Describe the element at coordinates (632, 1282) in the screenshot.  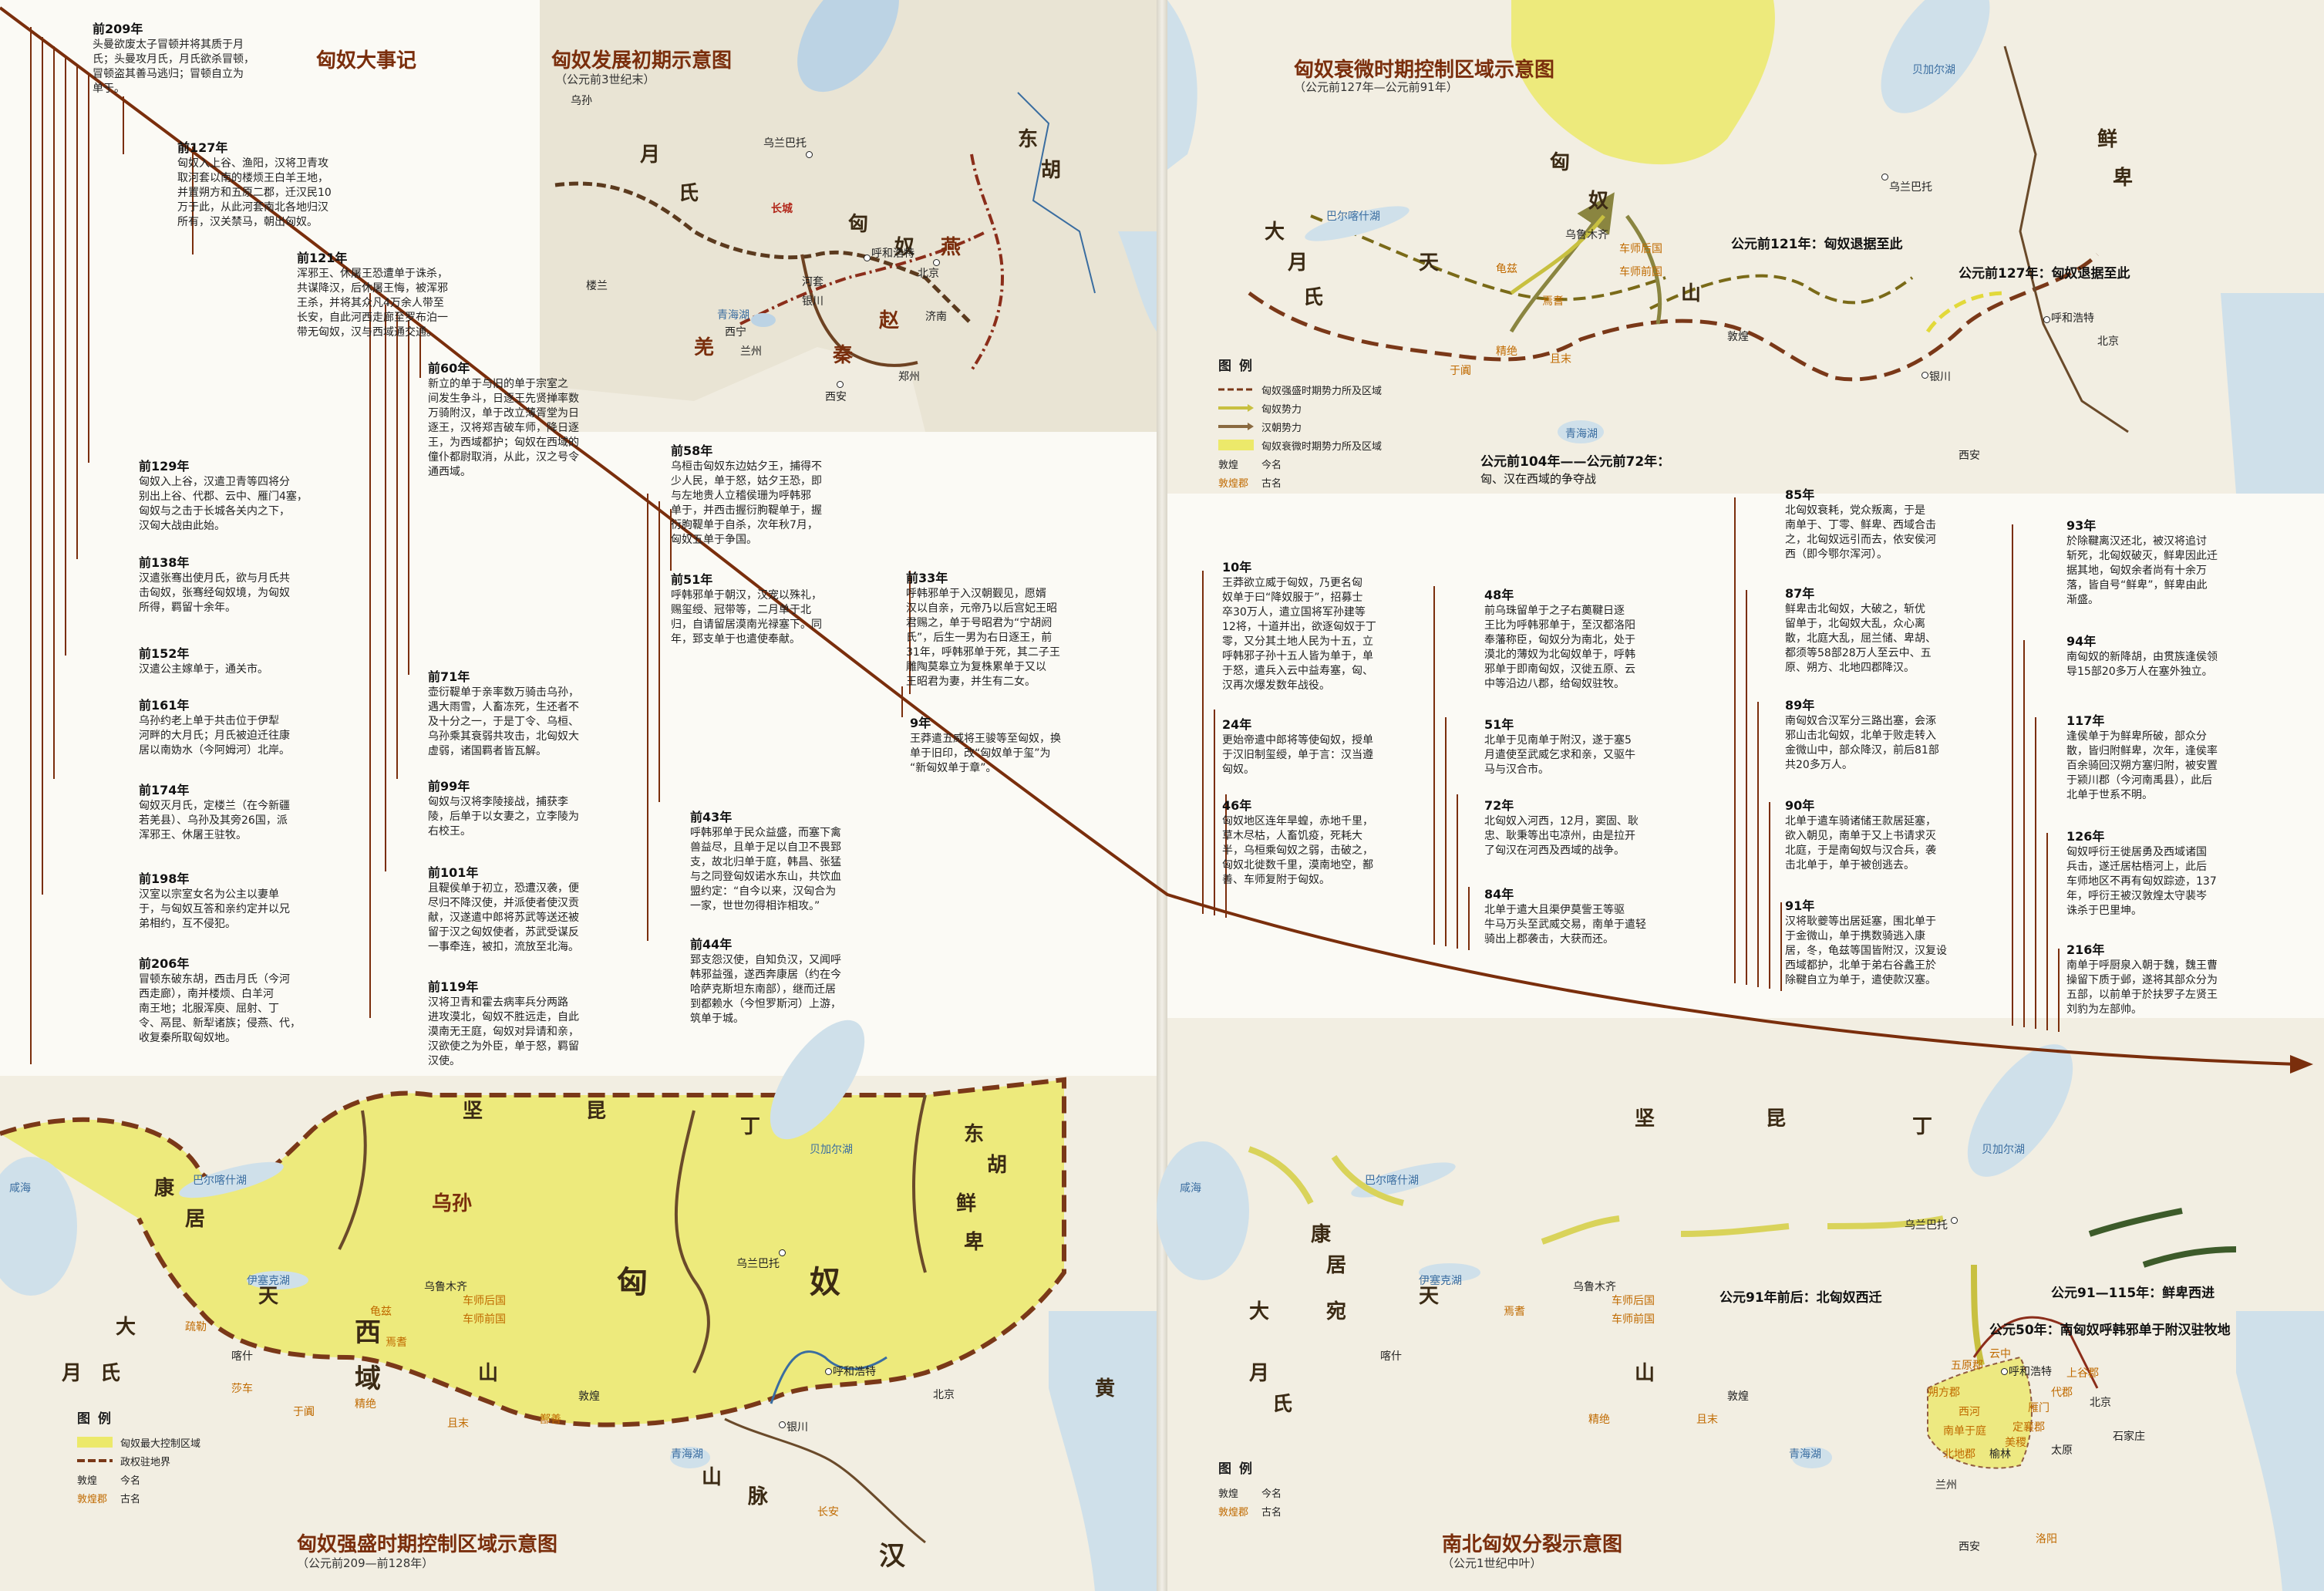
I see `map-peak-label: 匈` at that location.